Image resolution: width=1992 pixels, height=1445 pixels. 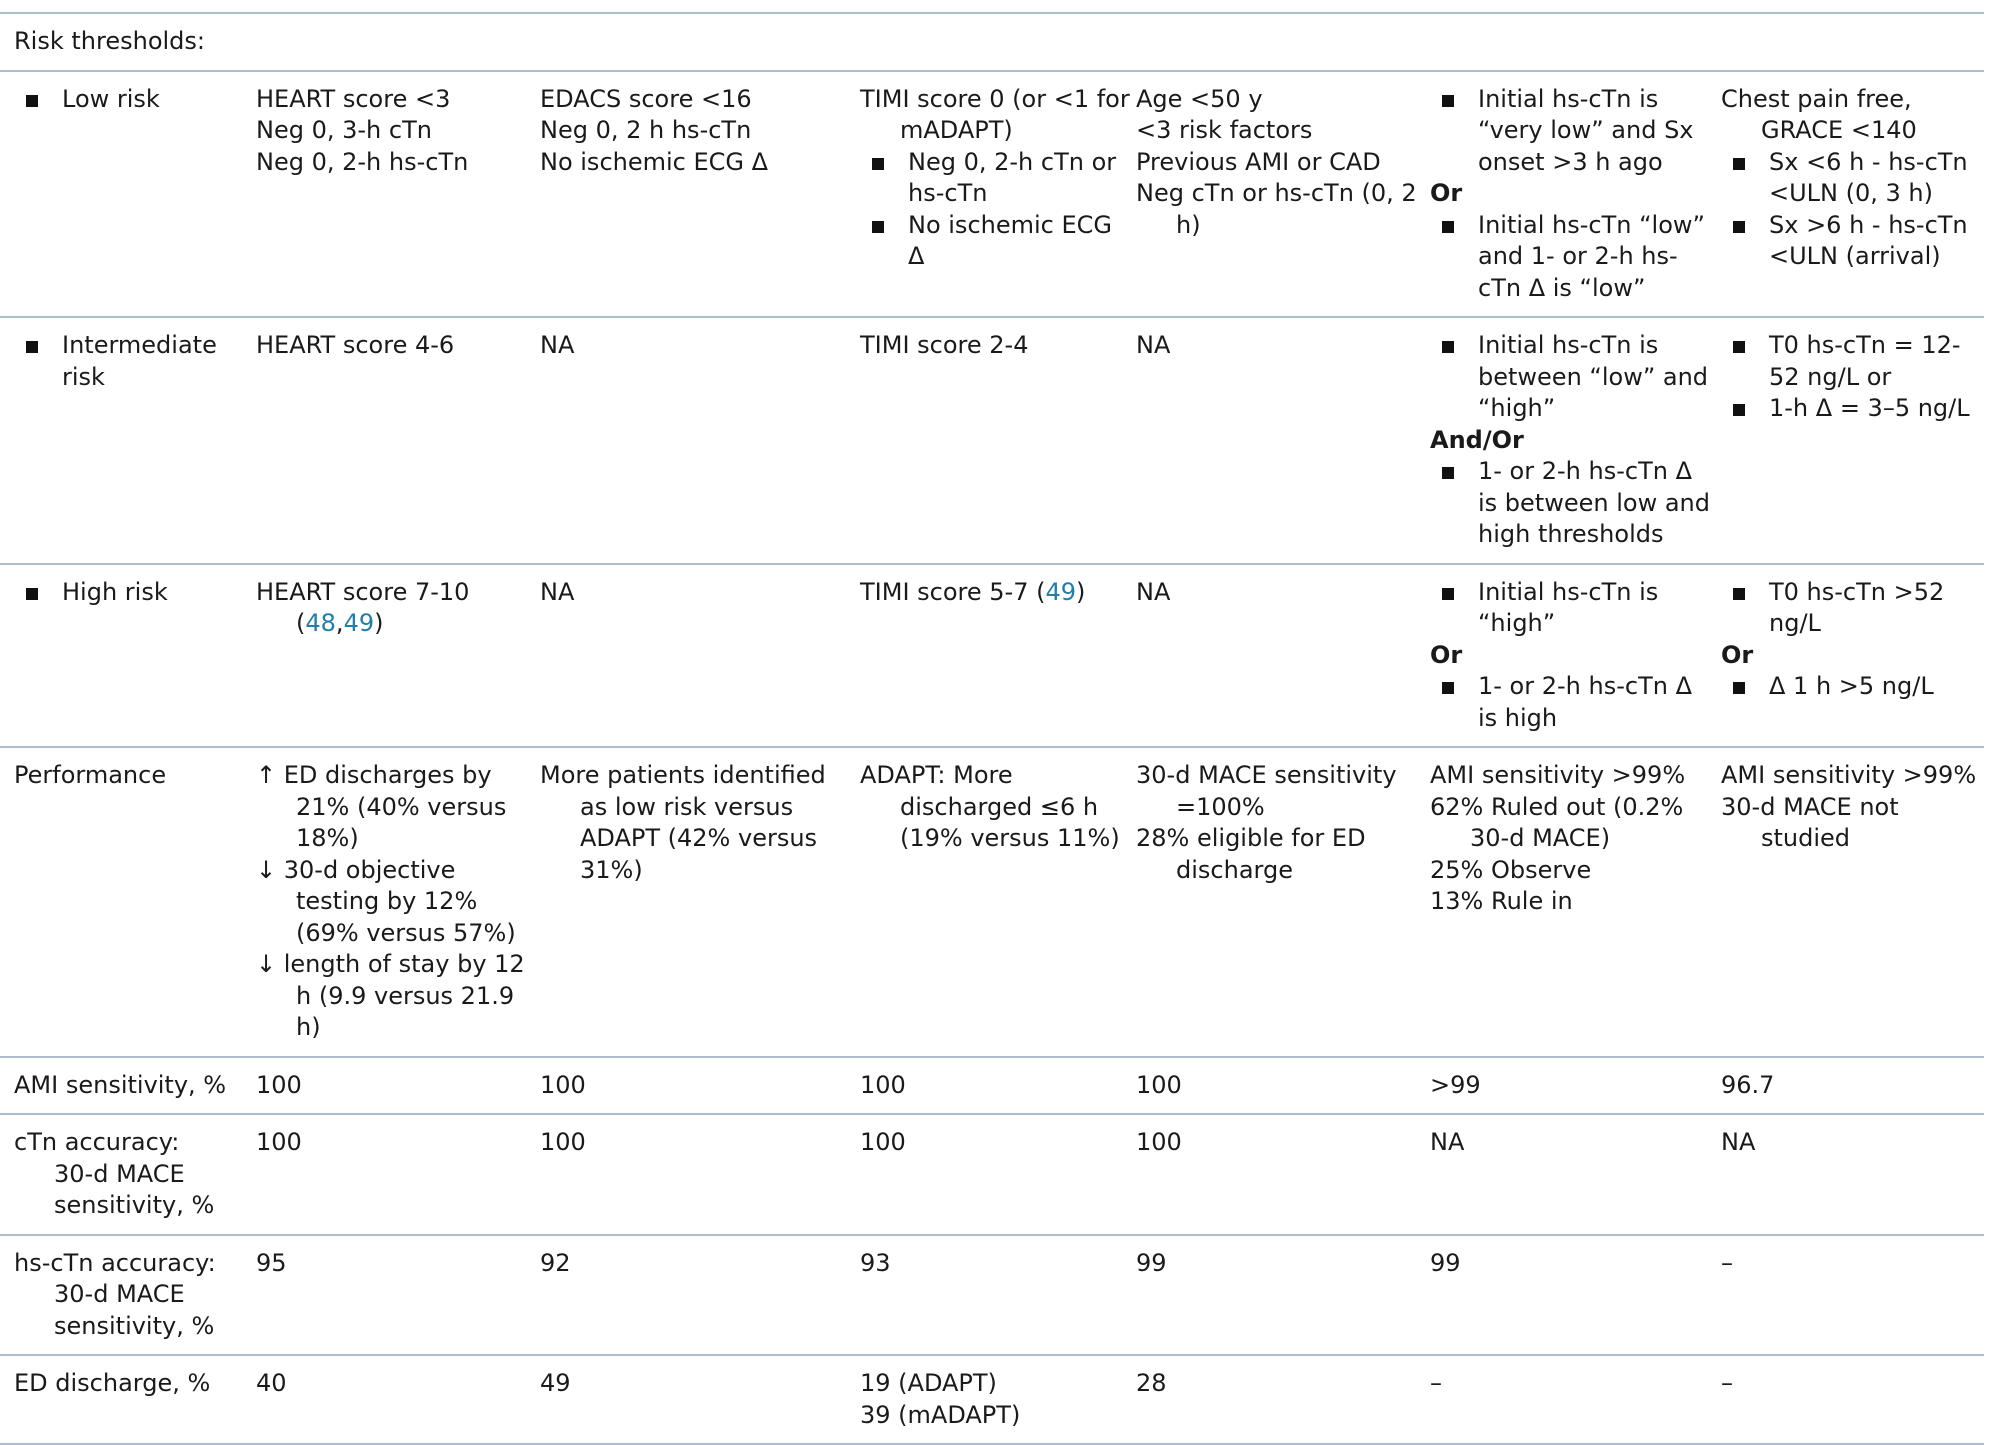 What do you see at coordinates (1477, 439) in the screenshot?
I see `connector: And/Or` at bounding box center [1477, 439].